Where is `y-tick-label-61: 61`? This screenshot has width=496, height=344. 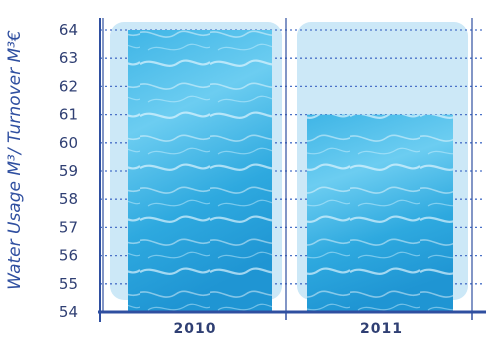
y-tick-label-61: 61 is located at coordinates (68, 115).